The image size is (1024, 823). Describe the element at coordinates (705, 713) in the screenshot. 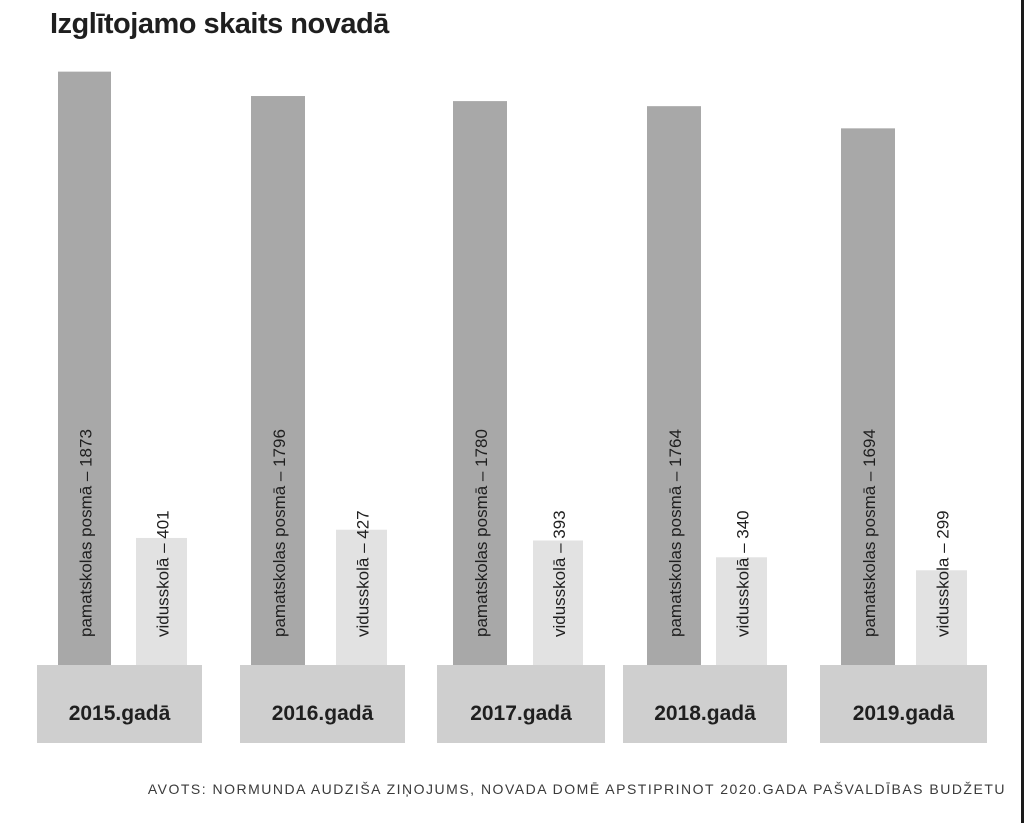

I see `year-label: 2018.gadā` at that location.